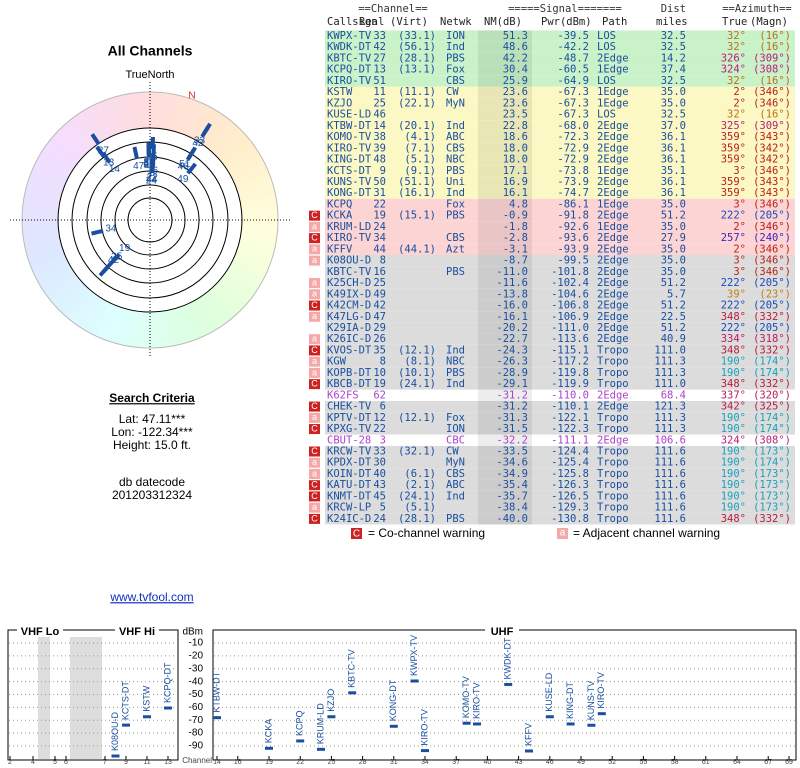 The image size is (800, 768). I want to click on cell-pwr: -110.1, so click(570, 407).